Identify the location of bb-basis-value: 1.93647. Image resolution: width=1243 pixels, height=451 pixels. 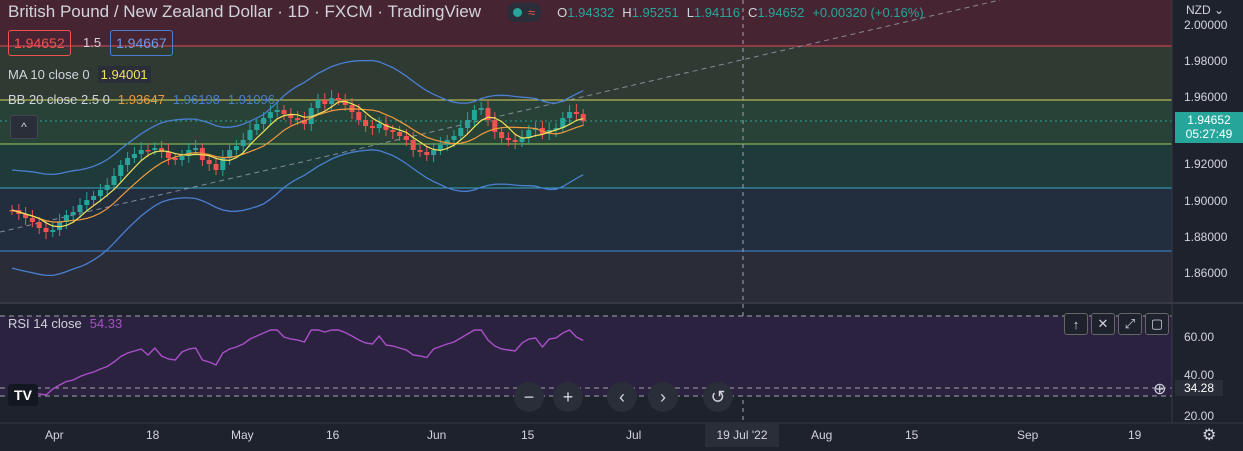
(141, 99).